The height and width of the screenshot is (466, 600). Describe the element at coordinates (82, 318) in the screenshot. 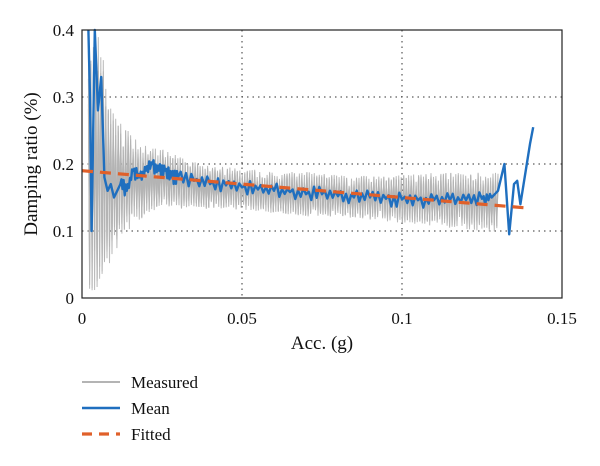

I see `x-tick-label: 0` at that location.